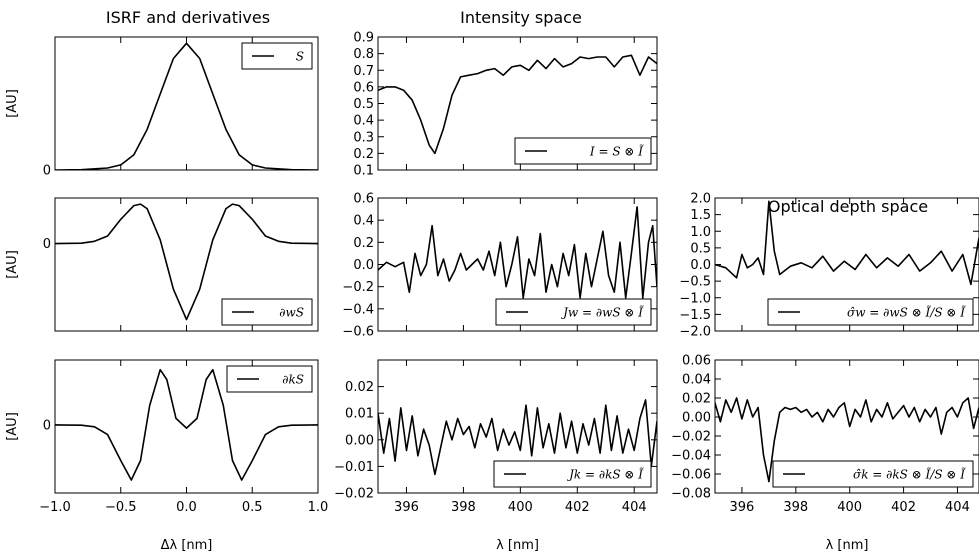 The image size is (979, 557). What do you see at coordinates (695, 332) in the screenshot?
I see `y-tick-label: −2.0` at bounding box center [695, 332].